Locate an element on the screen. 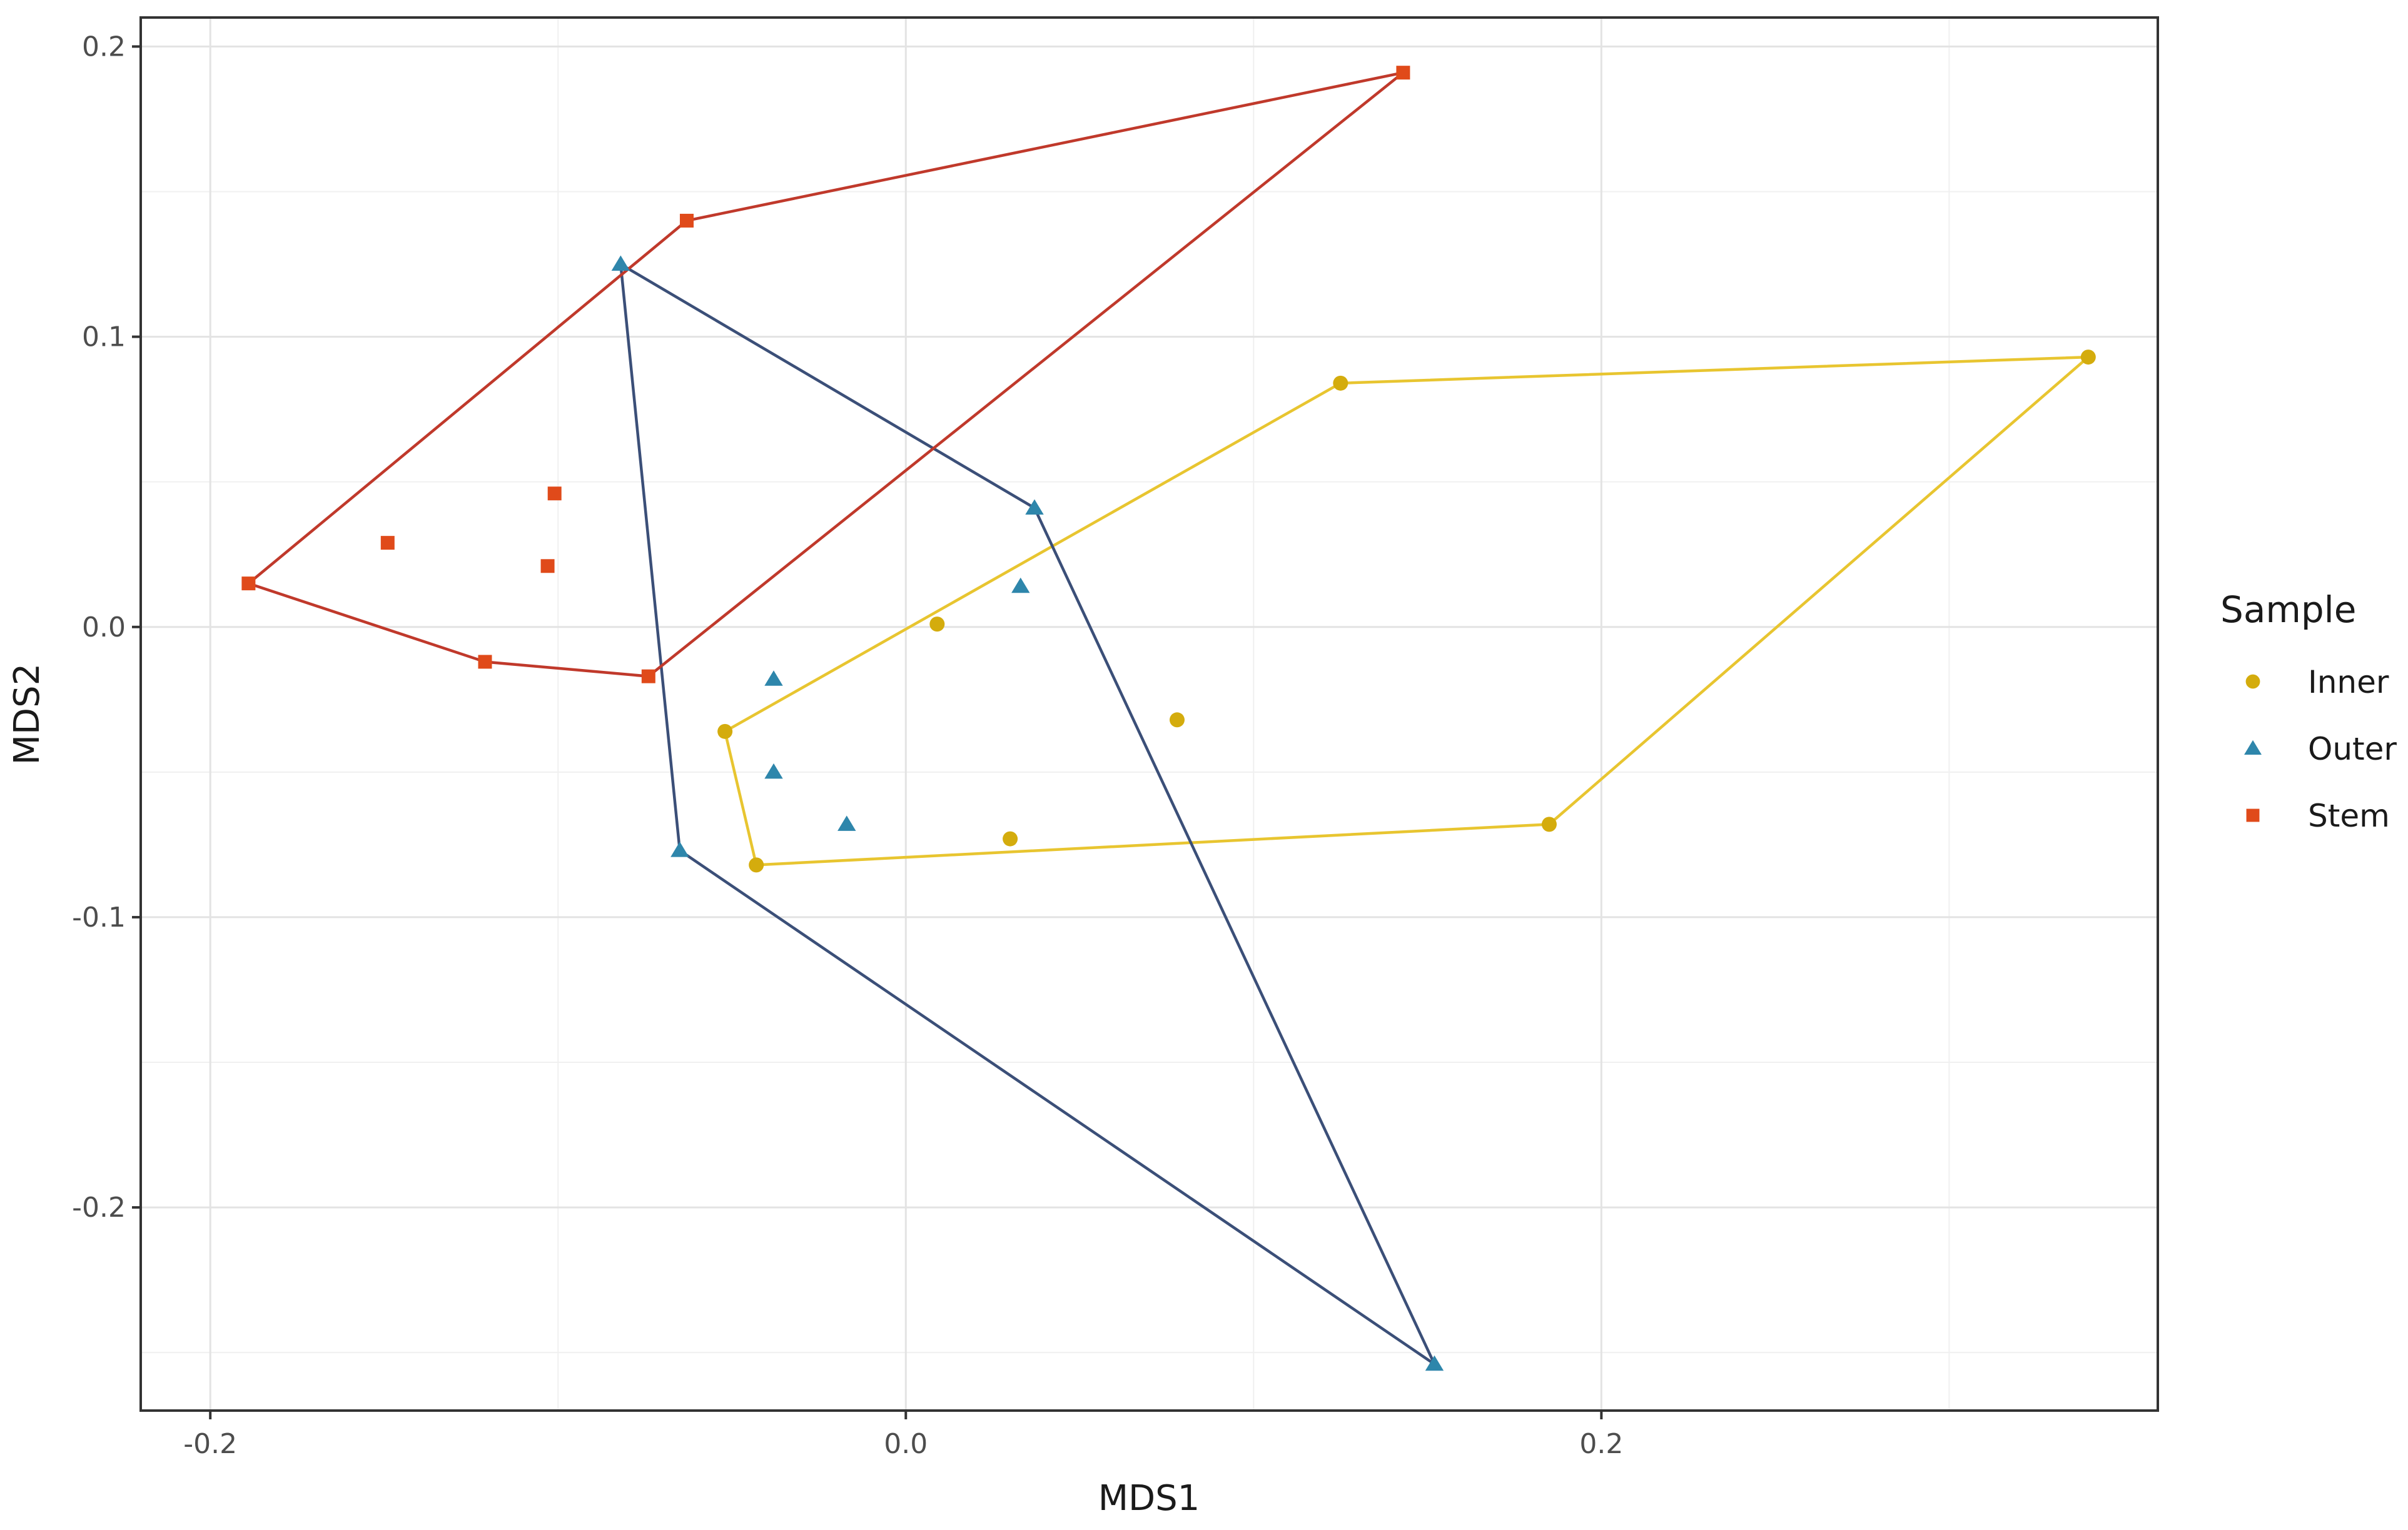 The height and width of the screenshot is (1530, 2408). y-tick-label: 0.1 is located at coordinates (104, 337).